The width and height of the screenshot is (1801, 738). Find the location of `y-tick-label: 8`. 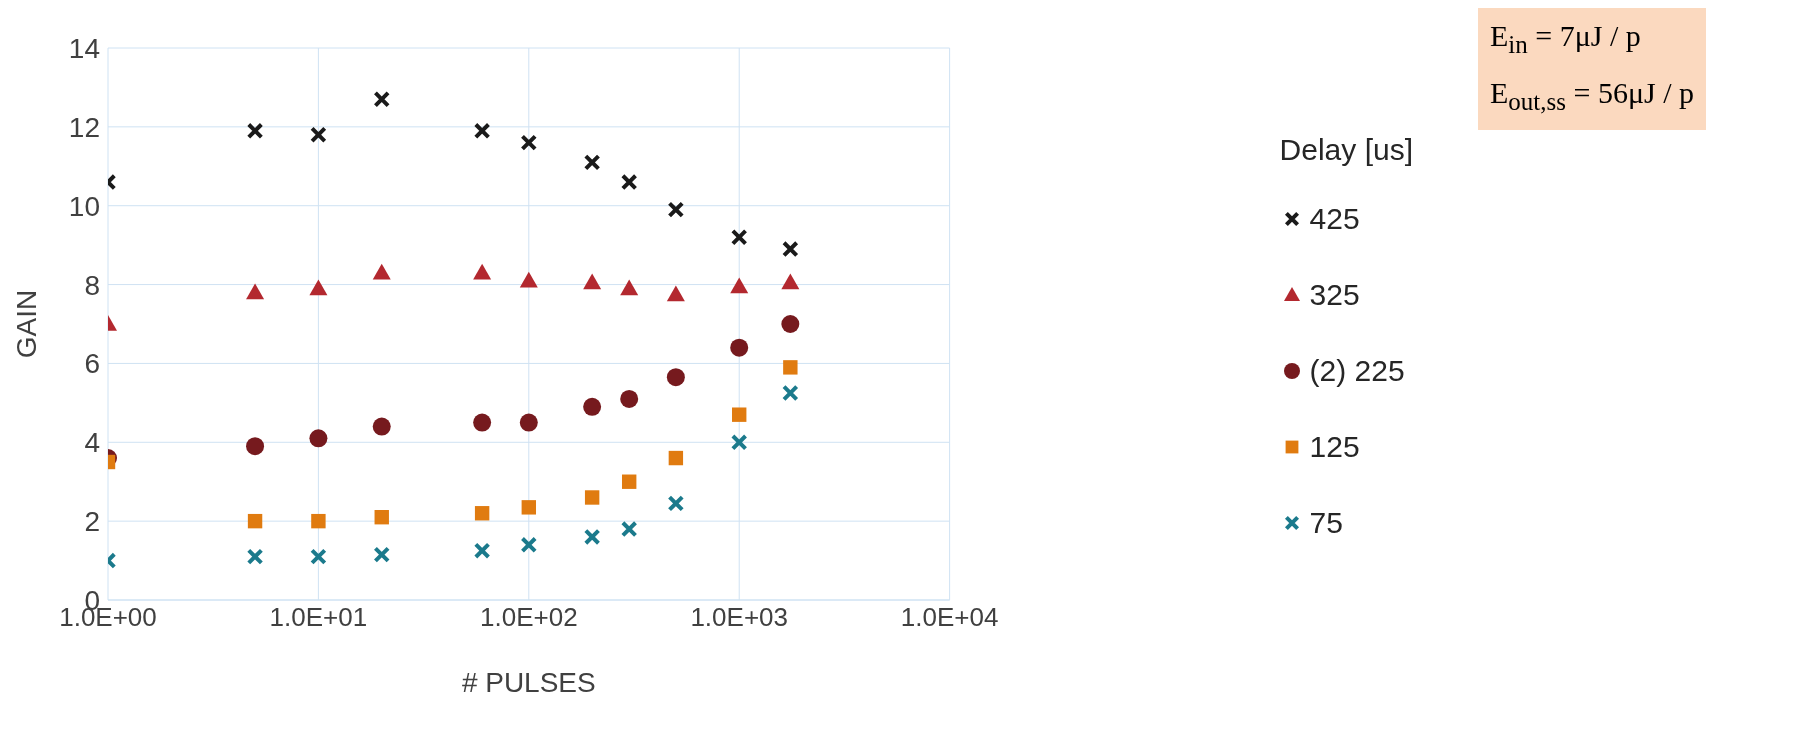

y-tick-label: 8 is located at coordinates (92, 285).